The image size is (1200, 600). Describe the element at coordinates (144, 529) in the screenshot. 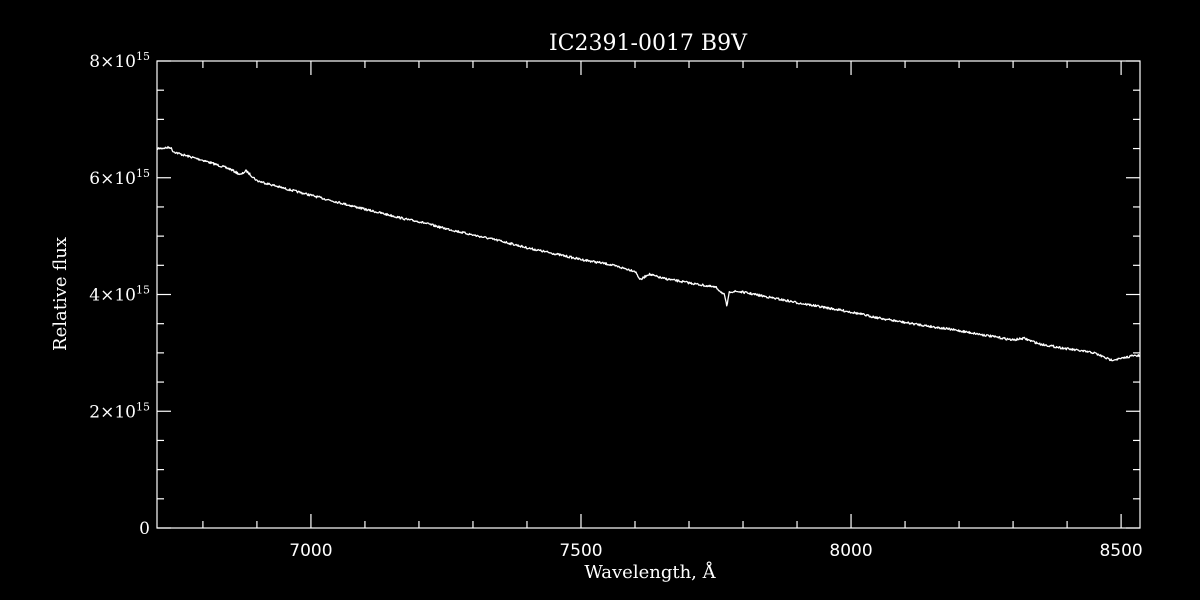

I see `y-tick-label: 0` at that location.